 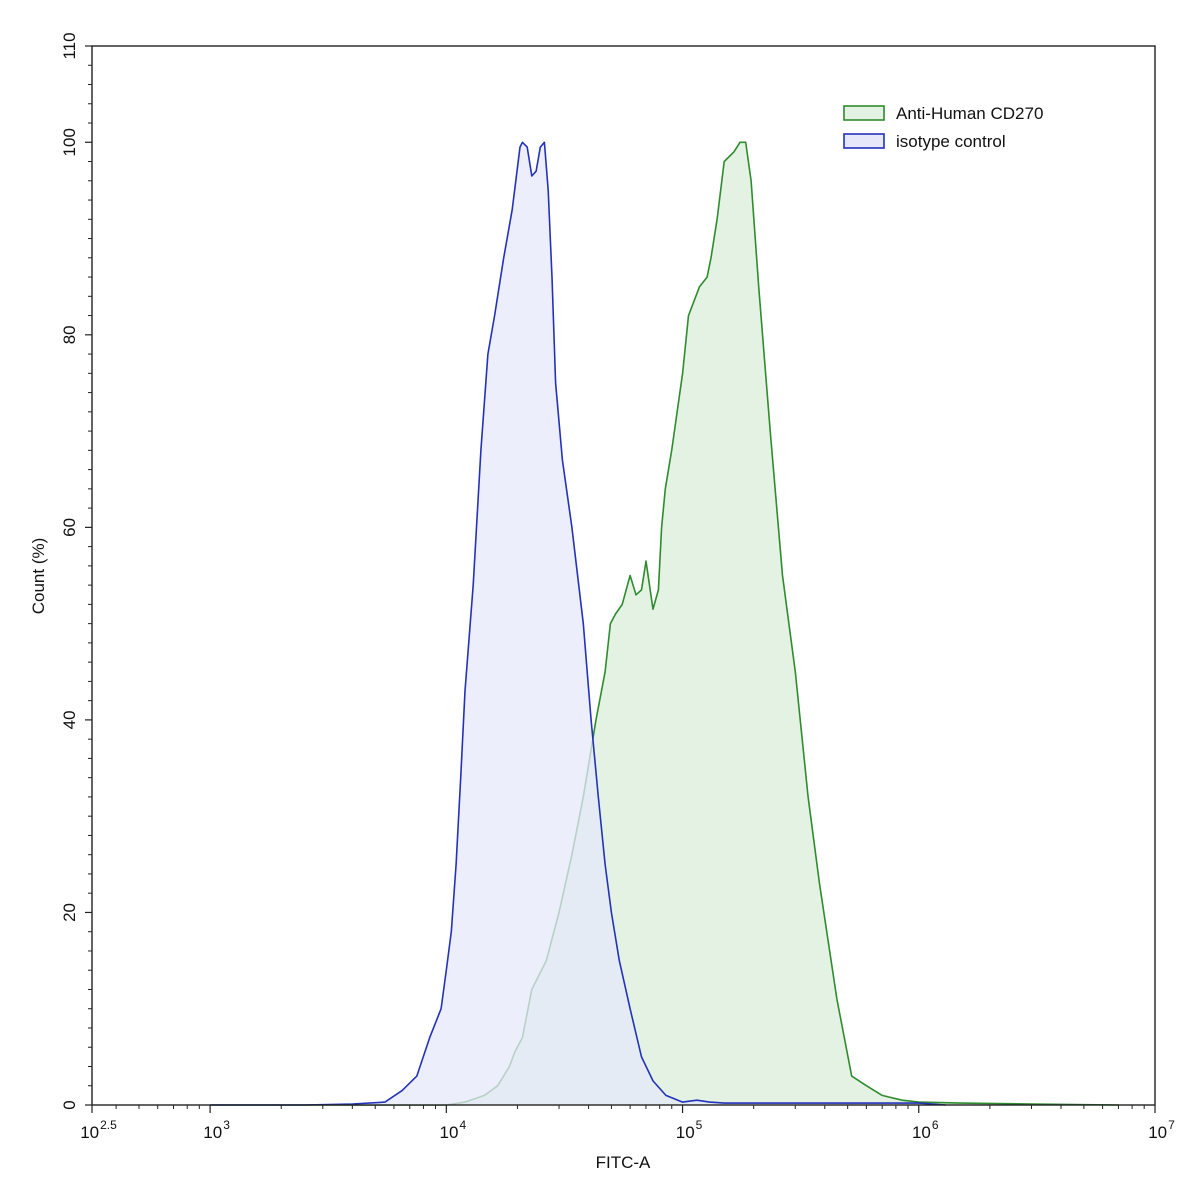 What do you see at coordinates (76, 571) in the screenshot?
I see `y-axis: 0 20 40 60 80 100 110` at bounding box center [76, 571].